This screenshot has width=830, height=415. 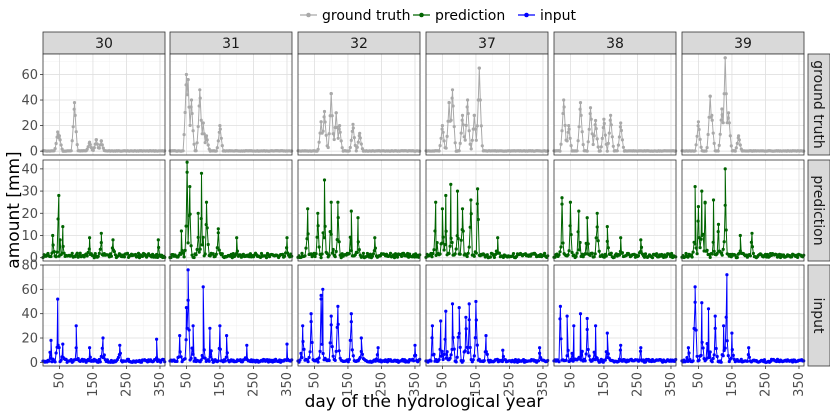 What do you see at coordinates (487, 104) in the screenshot?
I see `facet-panel` at bounding box center [487, 104].